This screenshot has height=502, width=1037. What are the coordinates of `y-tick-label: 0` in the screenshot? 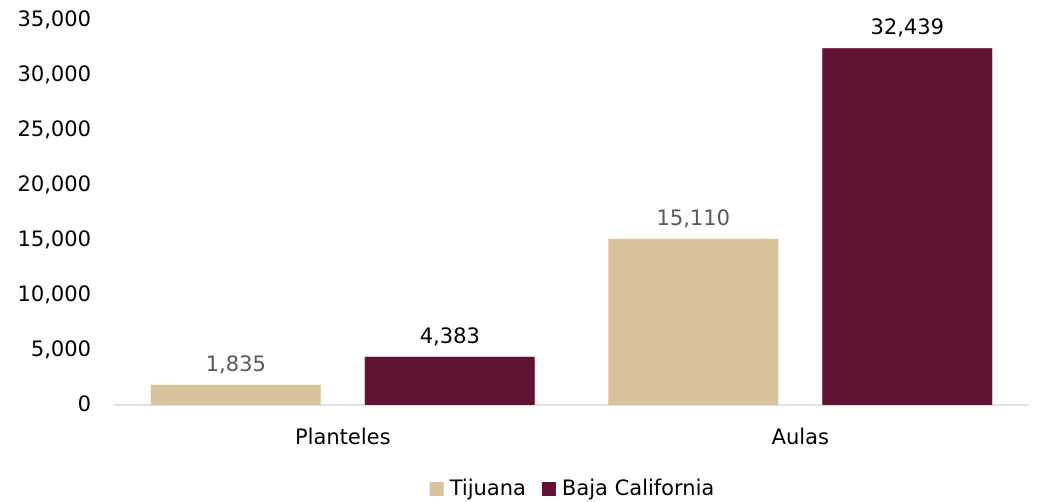 It's located at (84, 404).